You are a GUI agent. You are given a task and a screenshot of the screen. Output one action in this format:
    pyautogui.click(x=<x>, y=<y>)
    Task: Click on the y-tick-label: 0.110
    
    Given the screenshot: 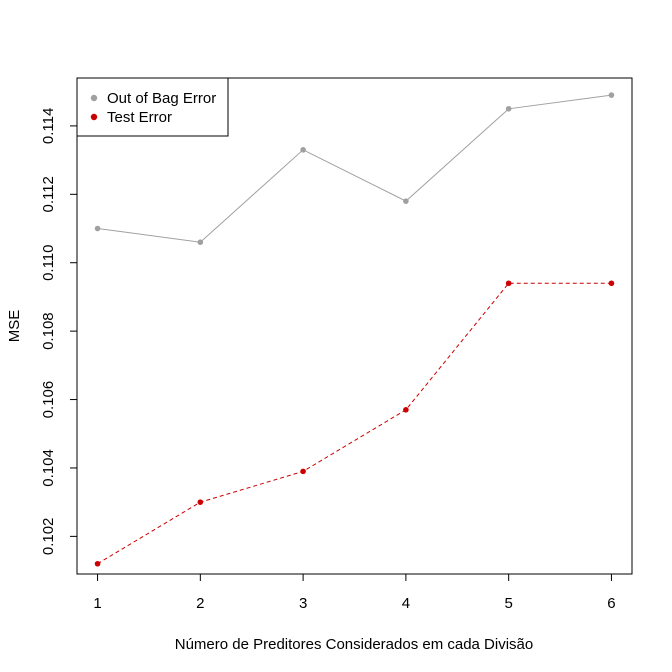 What is the action you would take?
    pyautogui.click(x=48, y=262)
    